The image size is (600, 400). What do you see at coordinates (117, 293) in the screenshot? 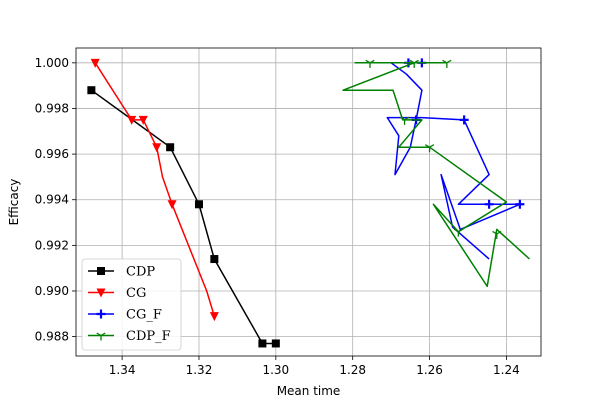
I see `legend-entry: CG` at bounding box center [117, 293].